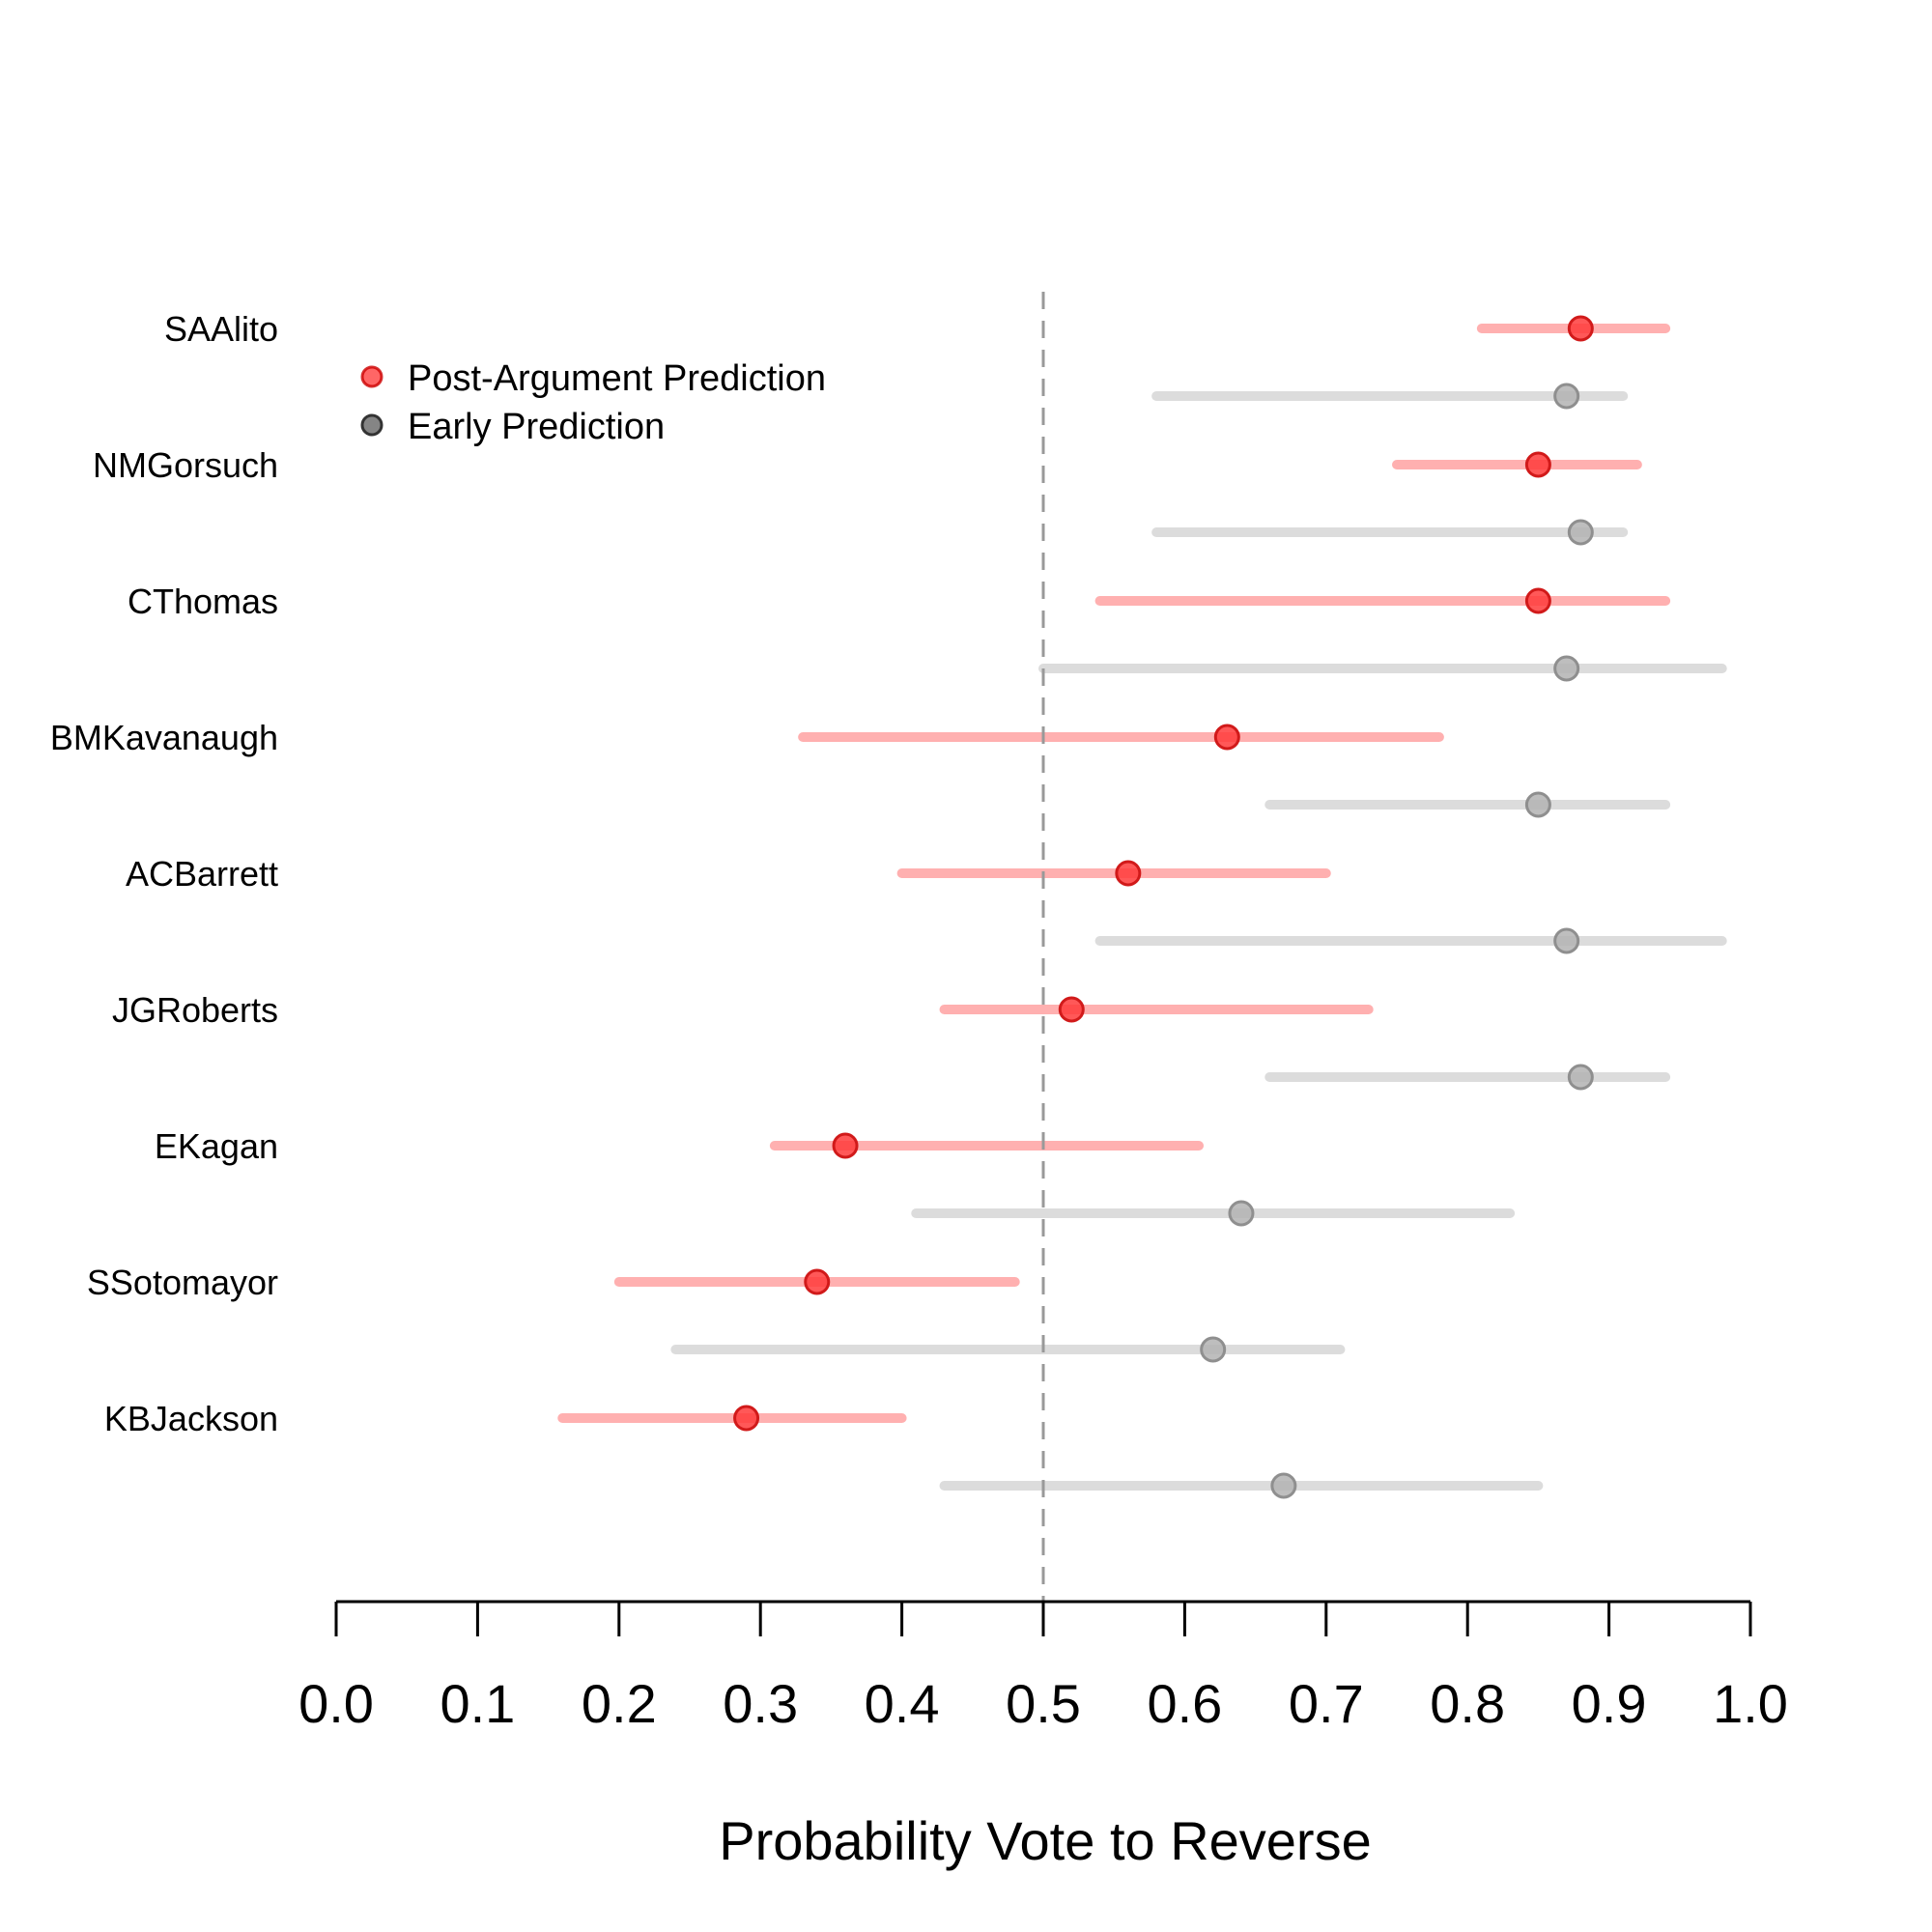  Describe the element at coordinates (182, 1282) in the screenshot. I see `justice-label-ssotomayor: SSotomayor` at that location.